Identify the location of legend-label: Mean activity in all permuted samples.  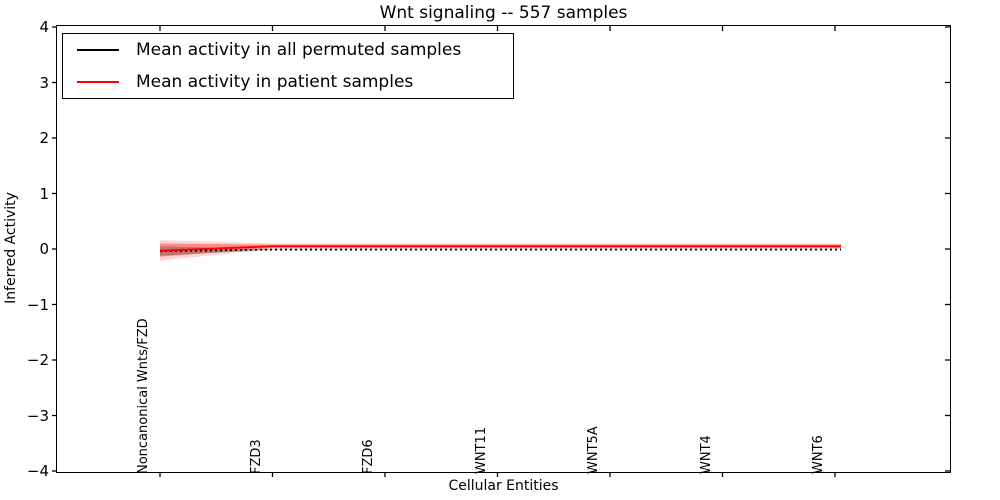
(299, 50).